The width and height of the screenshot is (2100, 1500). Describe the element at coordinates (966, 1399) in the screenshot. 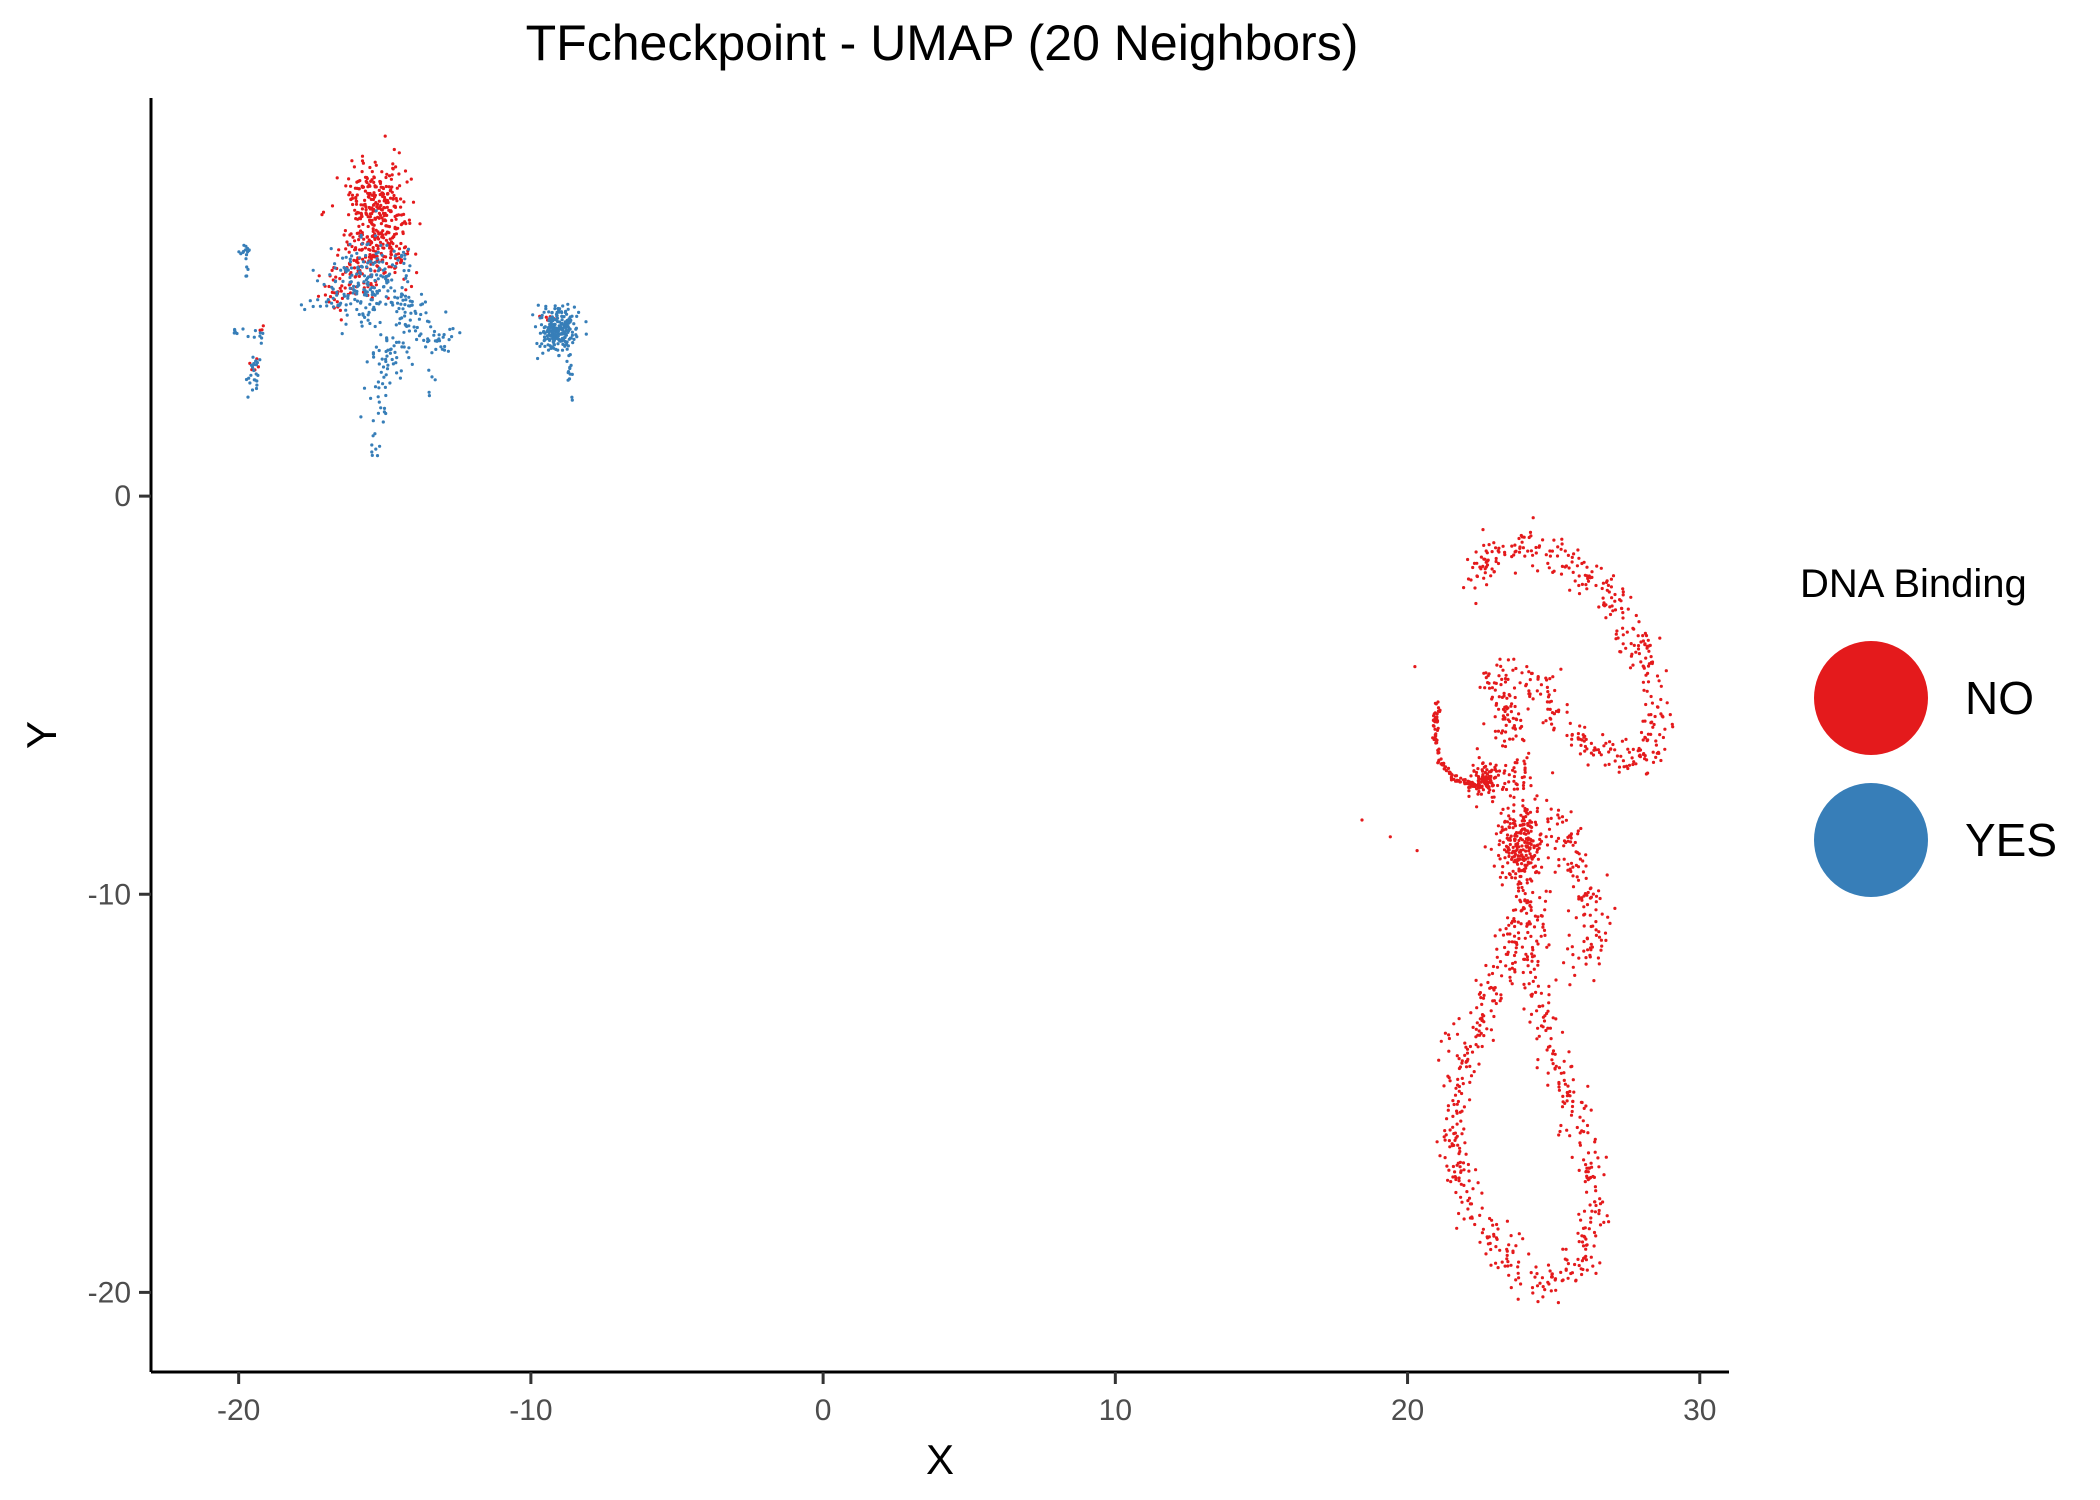

I see `x-axis-ticks: -20 -10 0 10 20 30` at that location.